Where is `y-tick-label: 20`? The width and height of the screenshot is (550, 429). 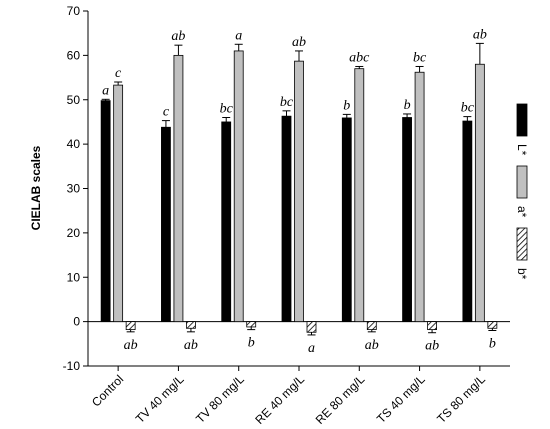
y-tick-label: 20 is located at coordinates (74, 233).